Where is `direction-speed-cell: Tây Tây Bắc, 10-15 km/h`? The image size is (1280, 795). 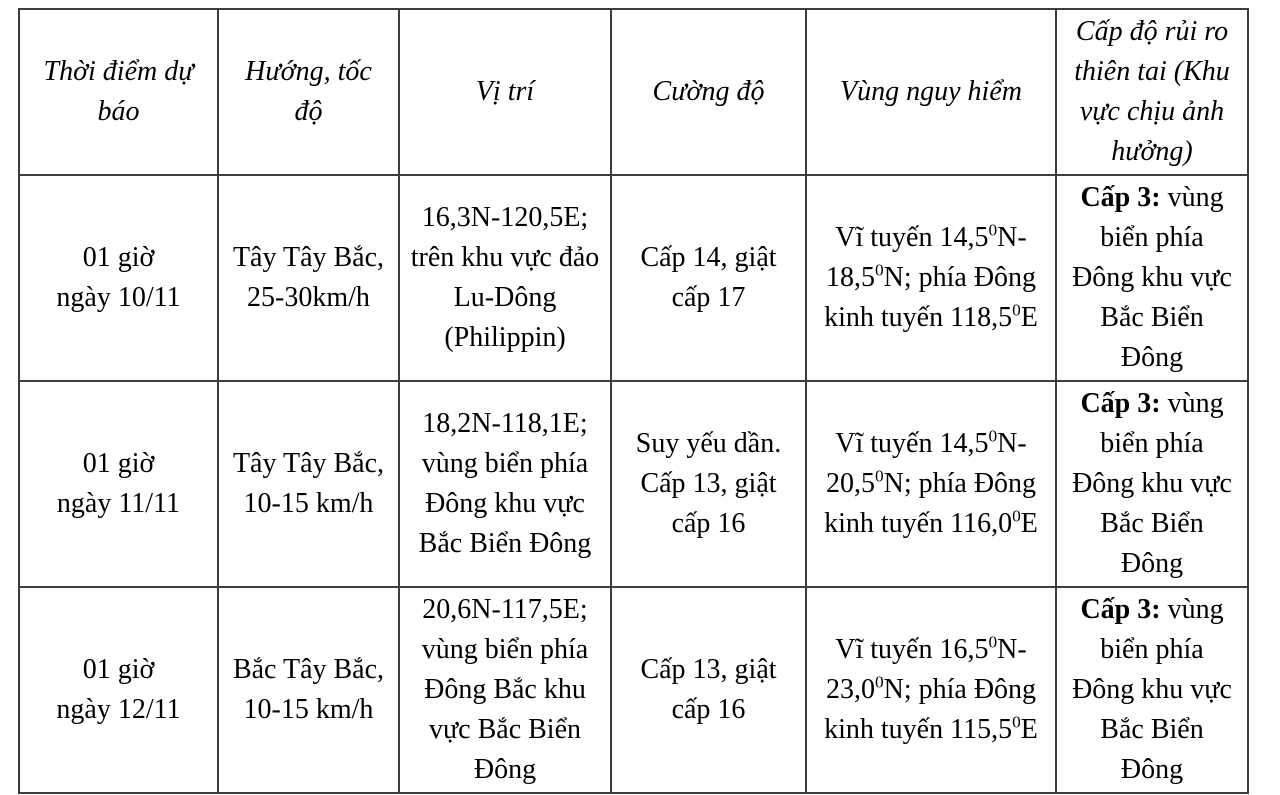 direction-speed-cell: Tây Tây Bắc, 10-15 km/h is located at coordinates (308, 484).